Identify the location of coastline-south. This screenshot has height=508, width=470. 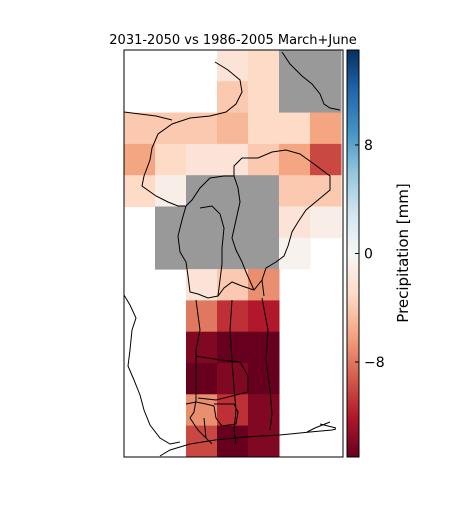
(248, 442).